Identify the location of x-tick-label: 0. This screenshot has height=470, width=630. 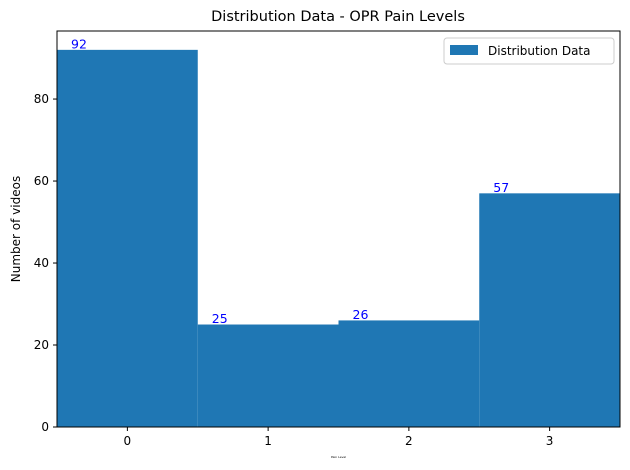
(128, 441).